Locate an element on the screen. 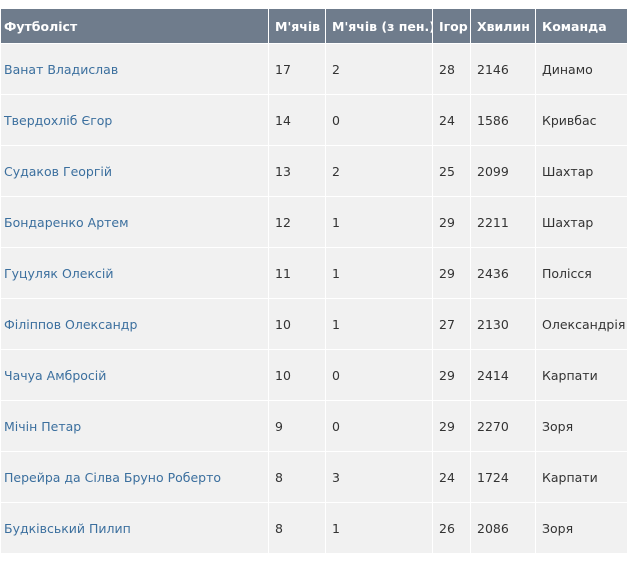 The image size is (630, 563). player-row: Філіппов Олександр 10 1 27 2130 Олександрія is located at coordinates (314, 324).